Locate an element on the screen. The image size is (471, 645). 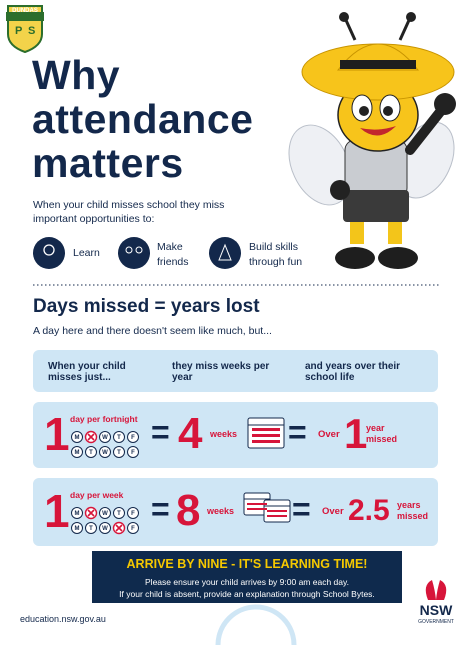
skills-icon is located at coordinates (225, 253).